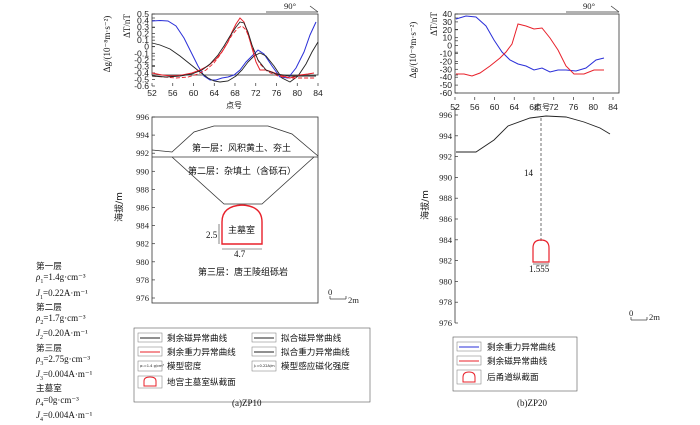 The width and height of the screenshot is (700, 425). Describe the element at coordinates (446, 219) in the screenshot. I see `panel-b-elevation-tick: 986` at that location.